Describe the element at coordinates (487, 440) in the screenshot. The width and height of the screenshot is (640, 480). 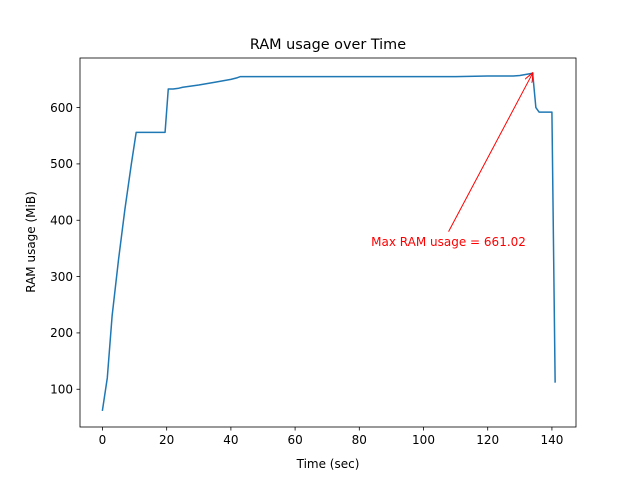
I see `x-tick-label: 120` at that location.